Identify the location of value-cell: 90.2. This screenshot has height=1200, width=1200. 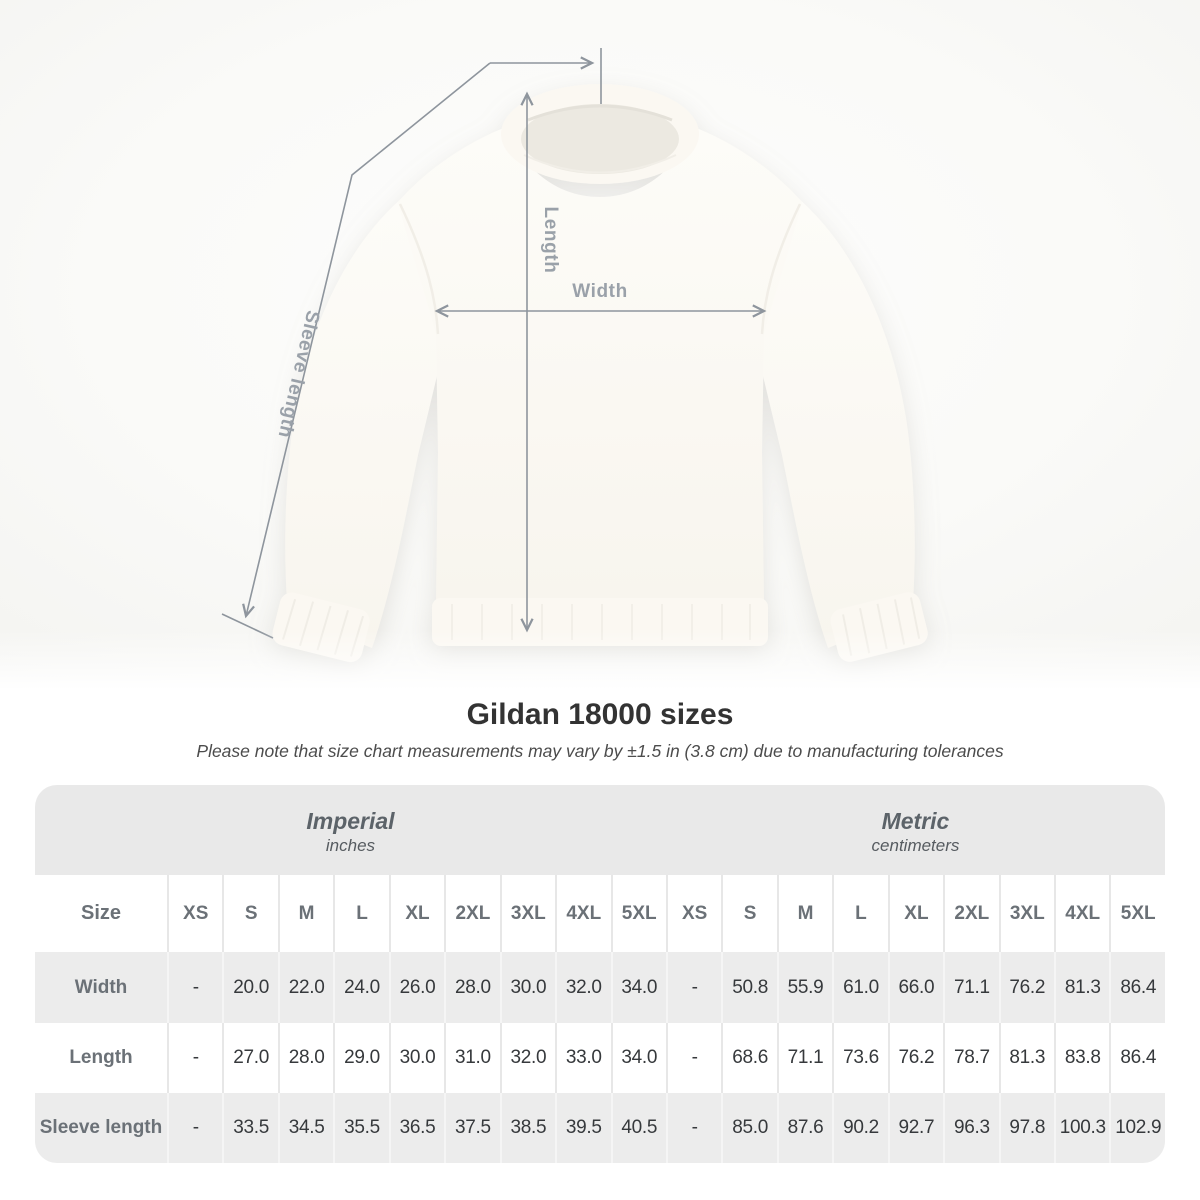
(860, 1127).